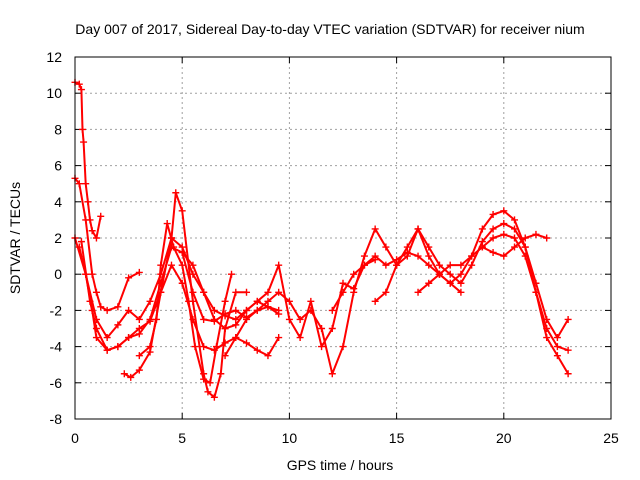 The image size is (640, 480). Describe the element at coordinates (56, 310) in the screenshot. I see `y-tick-label: -2` at that location.